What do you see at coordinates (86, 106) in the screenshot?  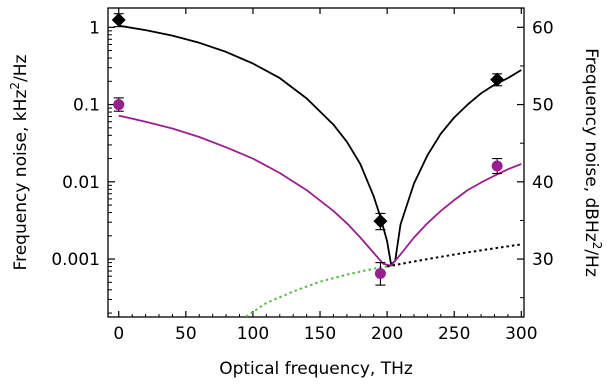 I see `y-left-tick-label: 0.1` at bounding box center [86, 106].